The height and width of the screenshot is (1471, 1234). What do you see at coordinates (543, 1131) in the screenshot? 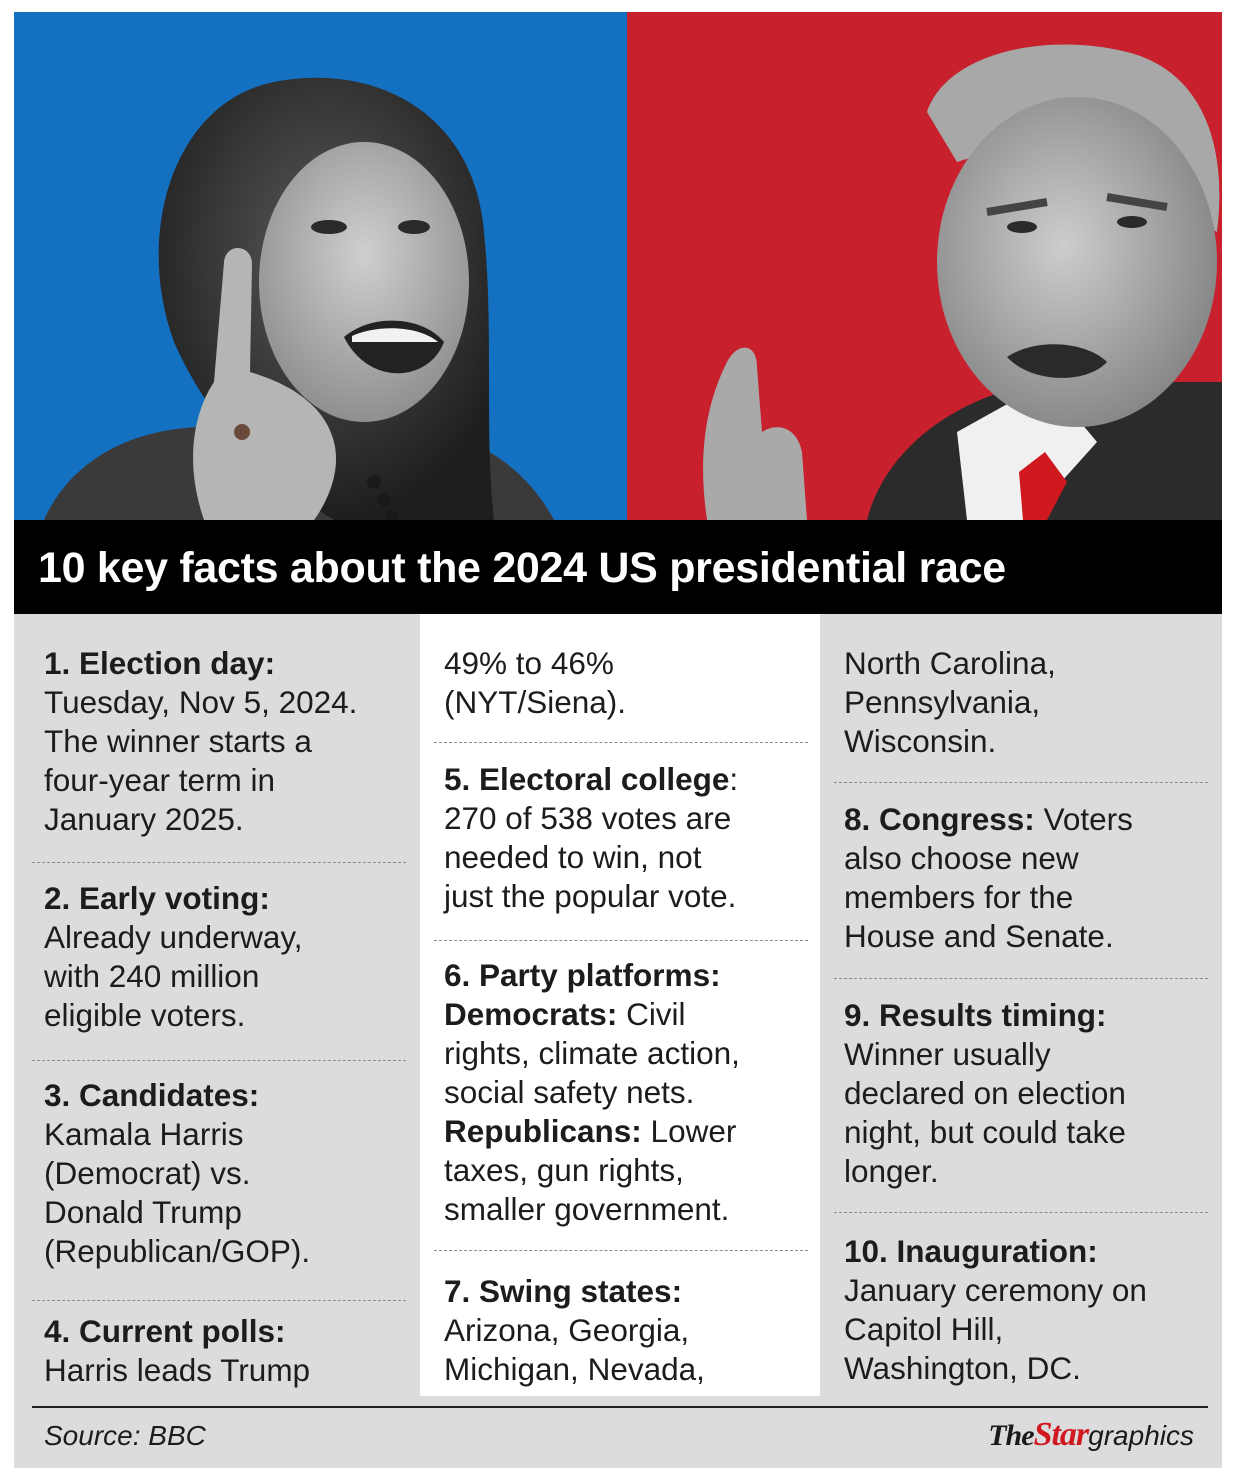
I see `republicans-label: Republicans:` at bounding box center [543, 1131].